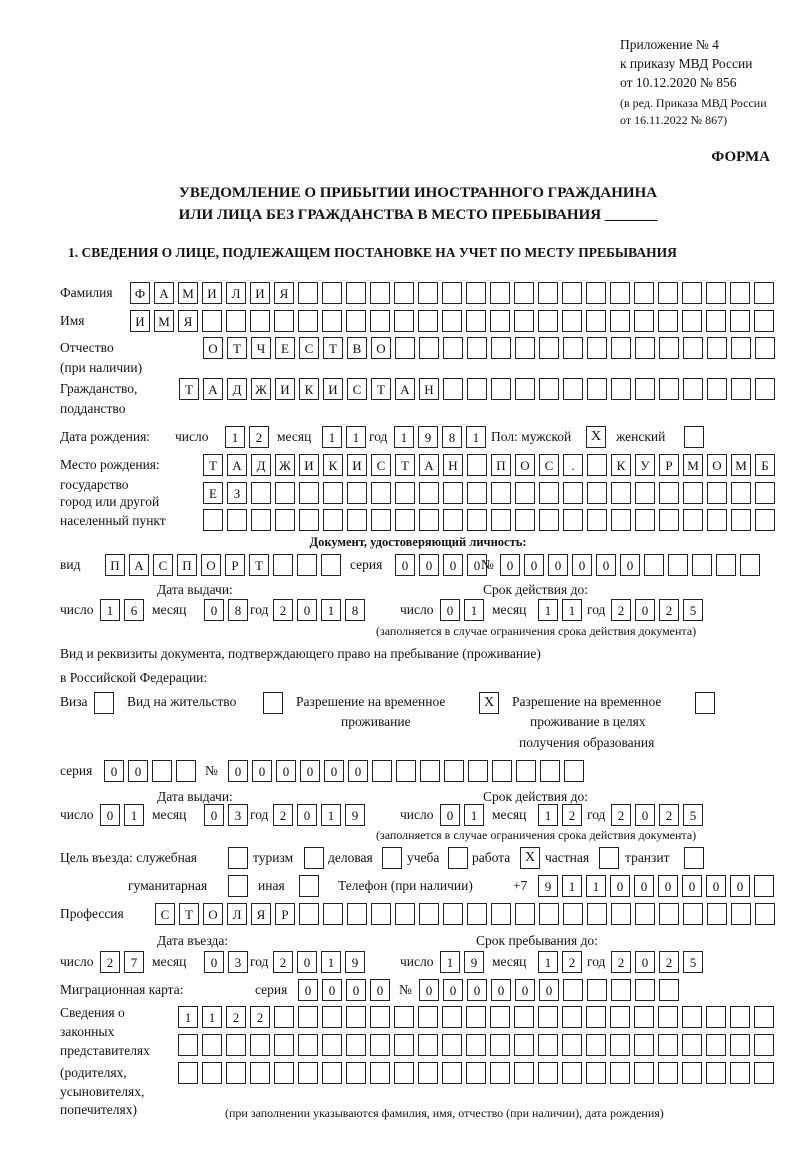  I want to click on input-cell: 9, so click(474, 962).